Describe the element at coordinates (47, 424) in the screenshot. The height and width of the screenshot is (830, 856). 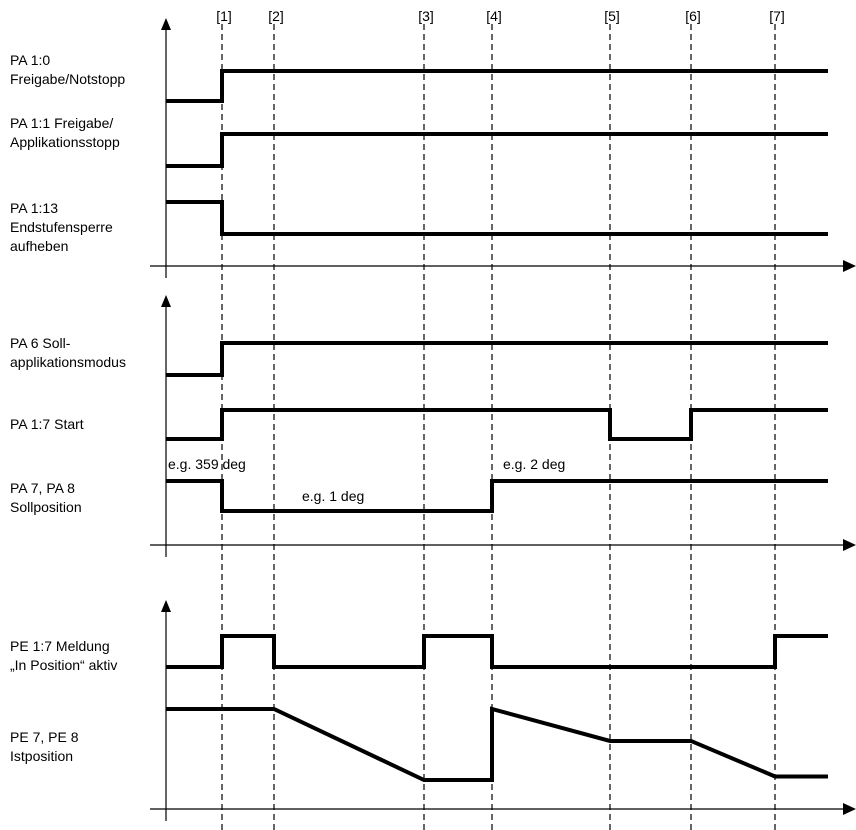
I see `signal-label: PA 1:7 Start` at that location.